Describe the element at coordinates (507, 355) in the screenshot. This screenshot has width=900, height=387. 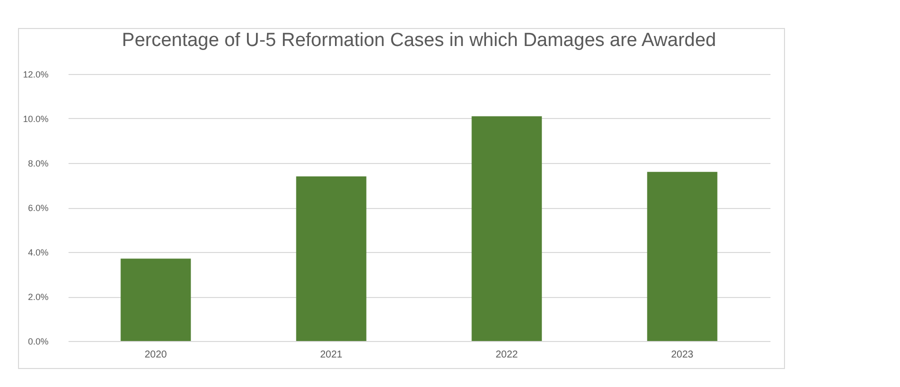
I see `x-tick-label: 2022` at that location.